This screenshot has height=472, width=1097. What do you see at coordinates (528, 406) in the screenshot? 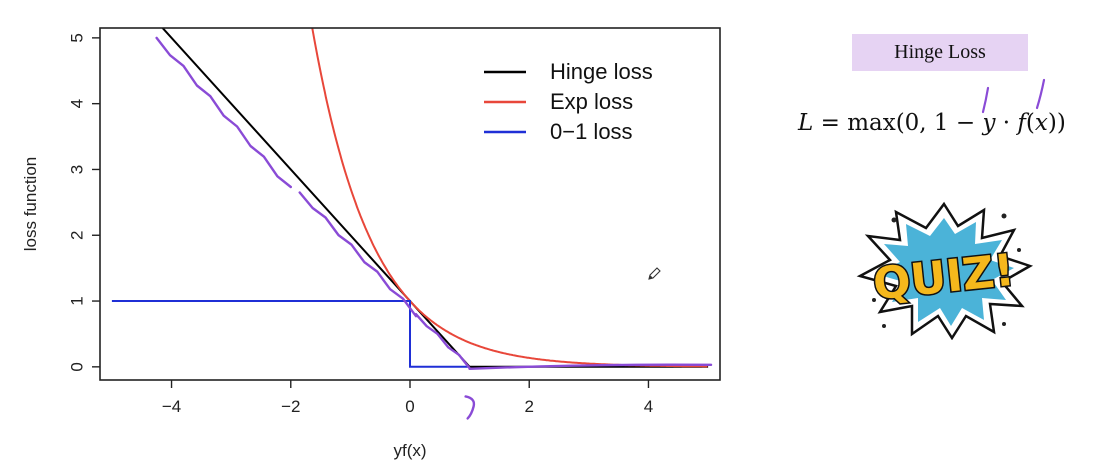
I see `x-tick-label: 2` at bounding box center [528, 406].